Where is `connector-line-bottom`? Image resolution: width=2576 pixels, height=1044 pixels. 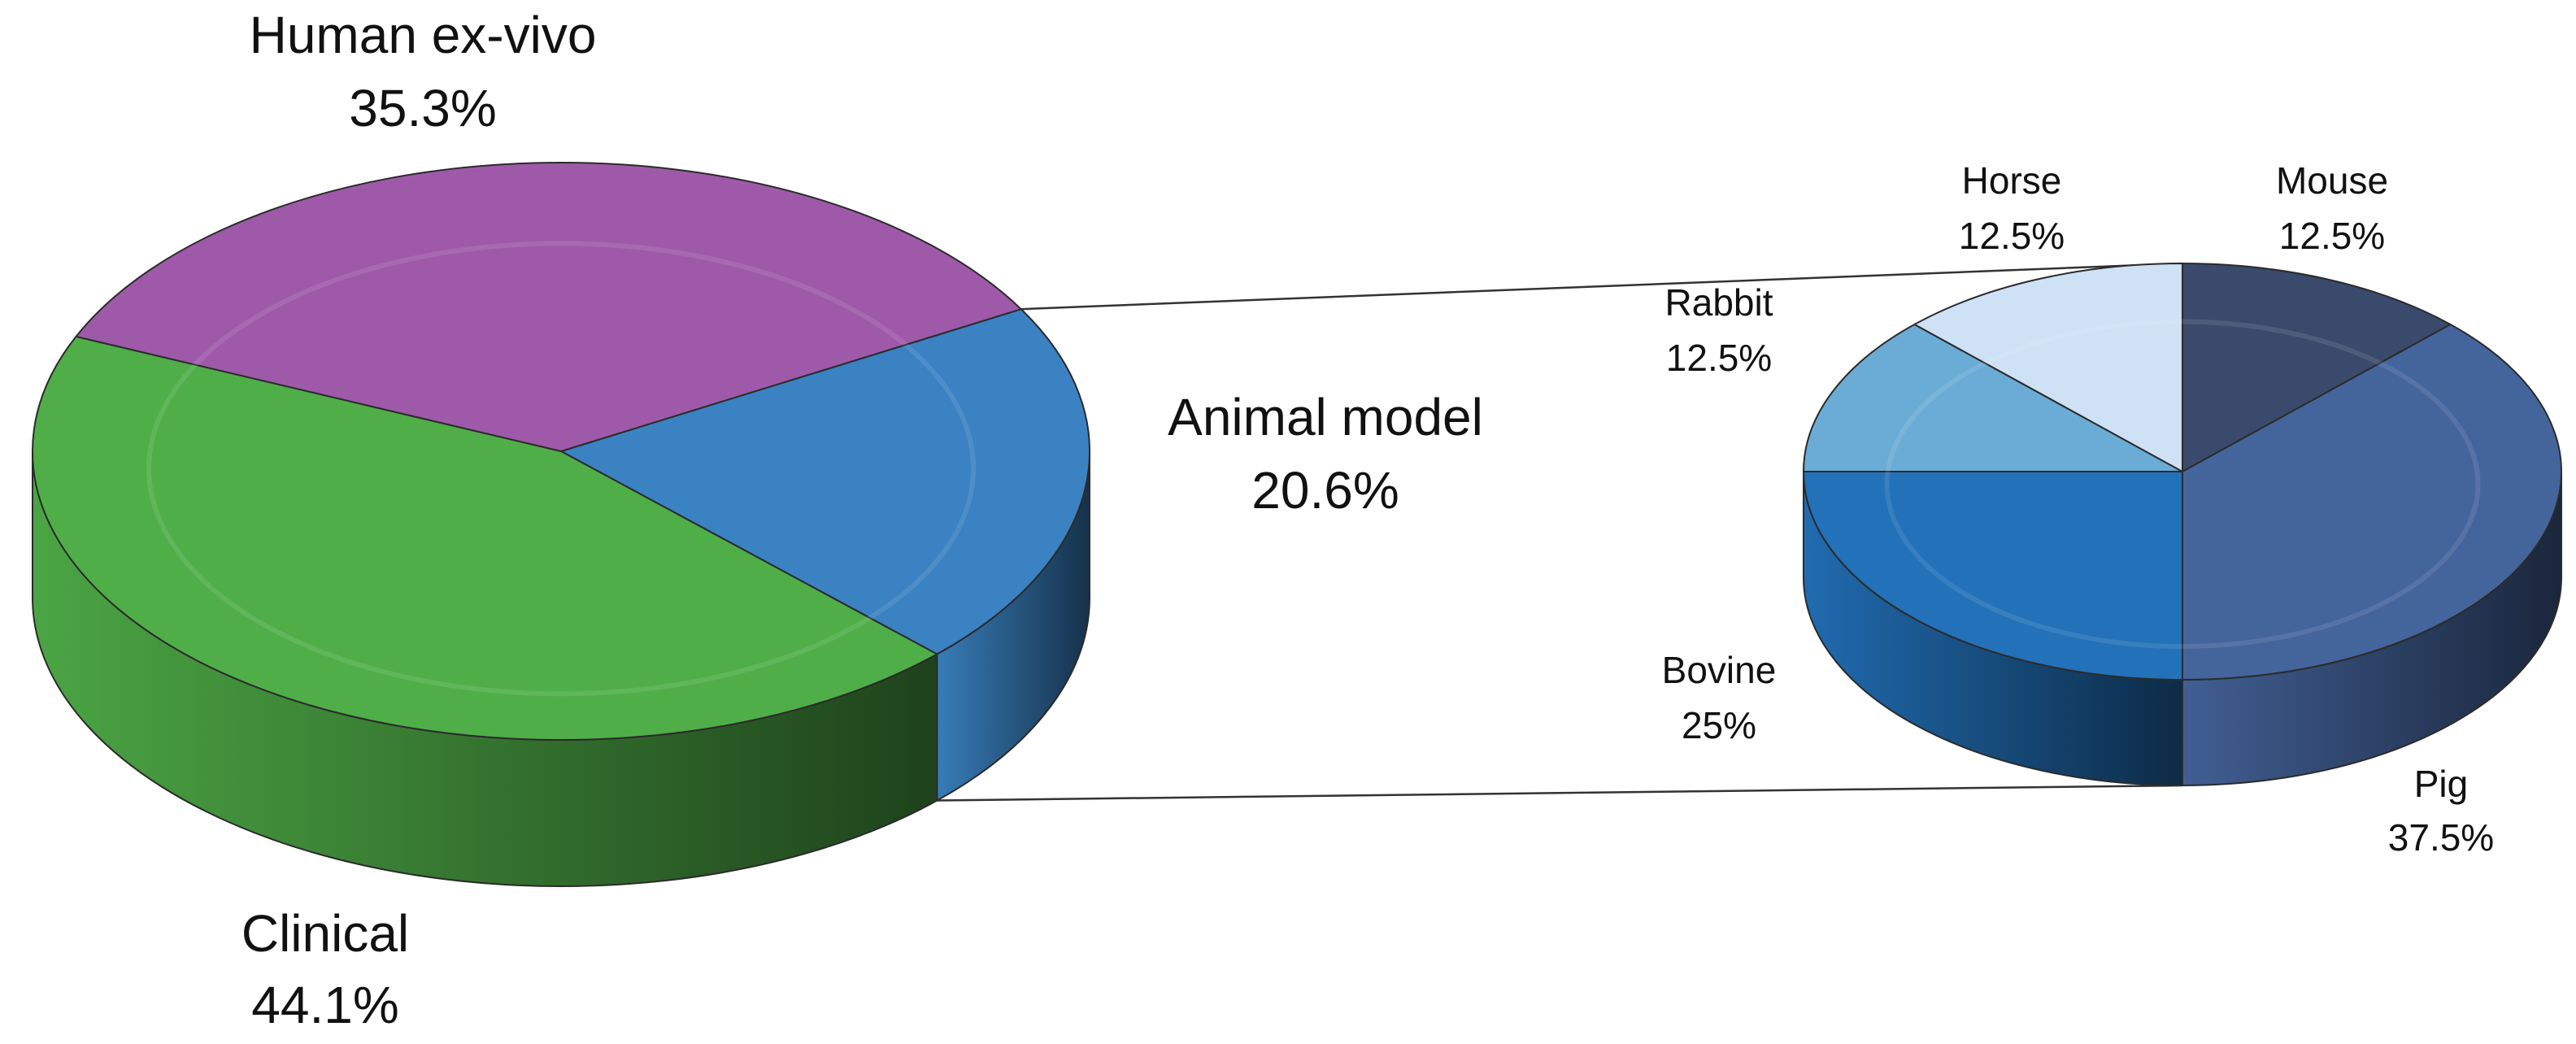 connector-line-bottom is located at coordinates (1560, 793).